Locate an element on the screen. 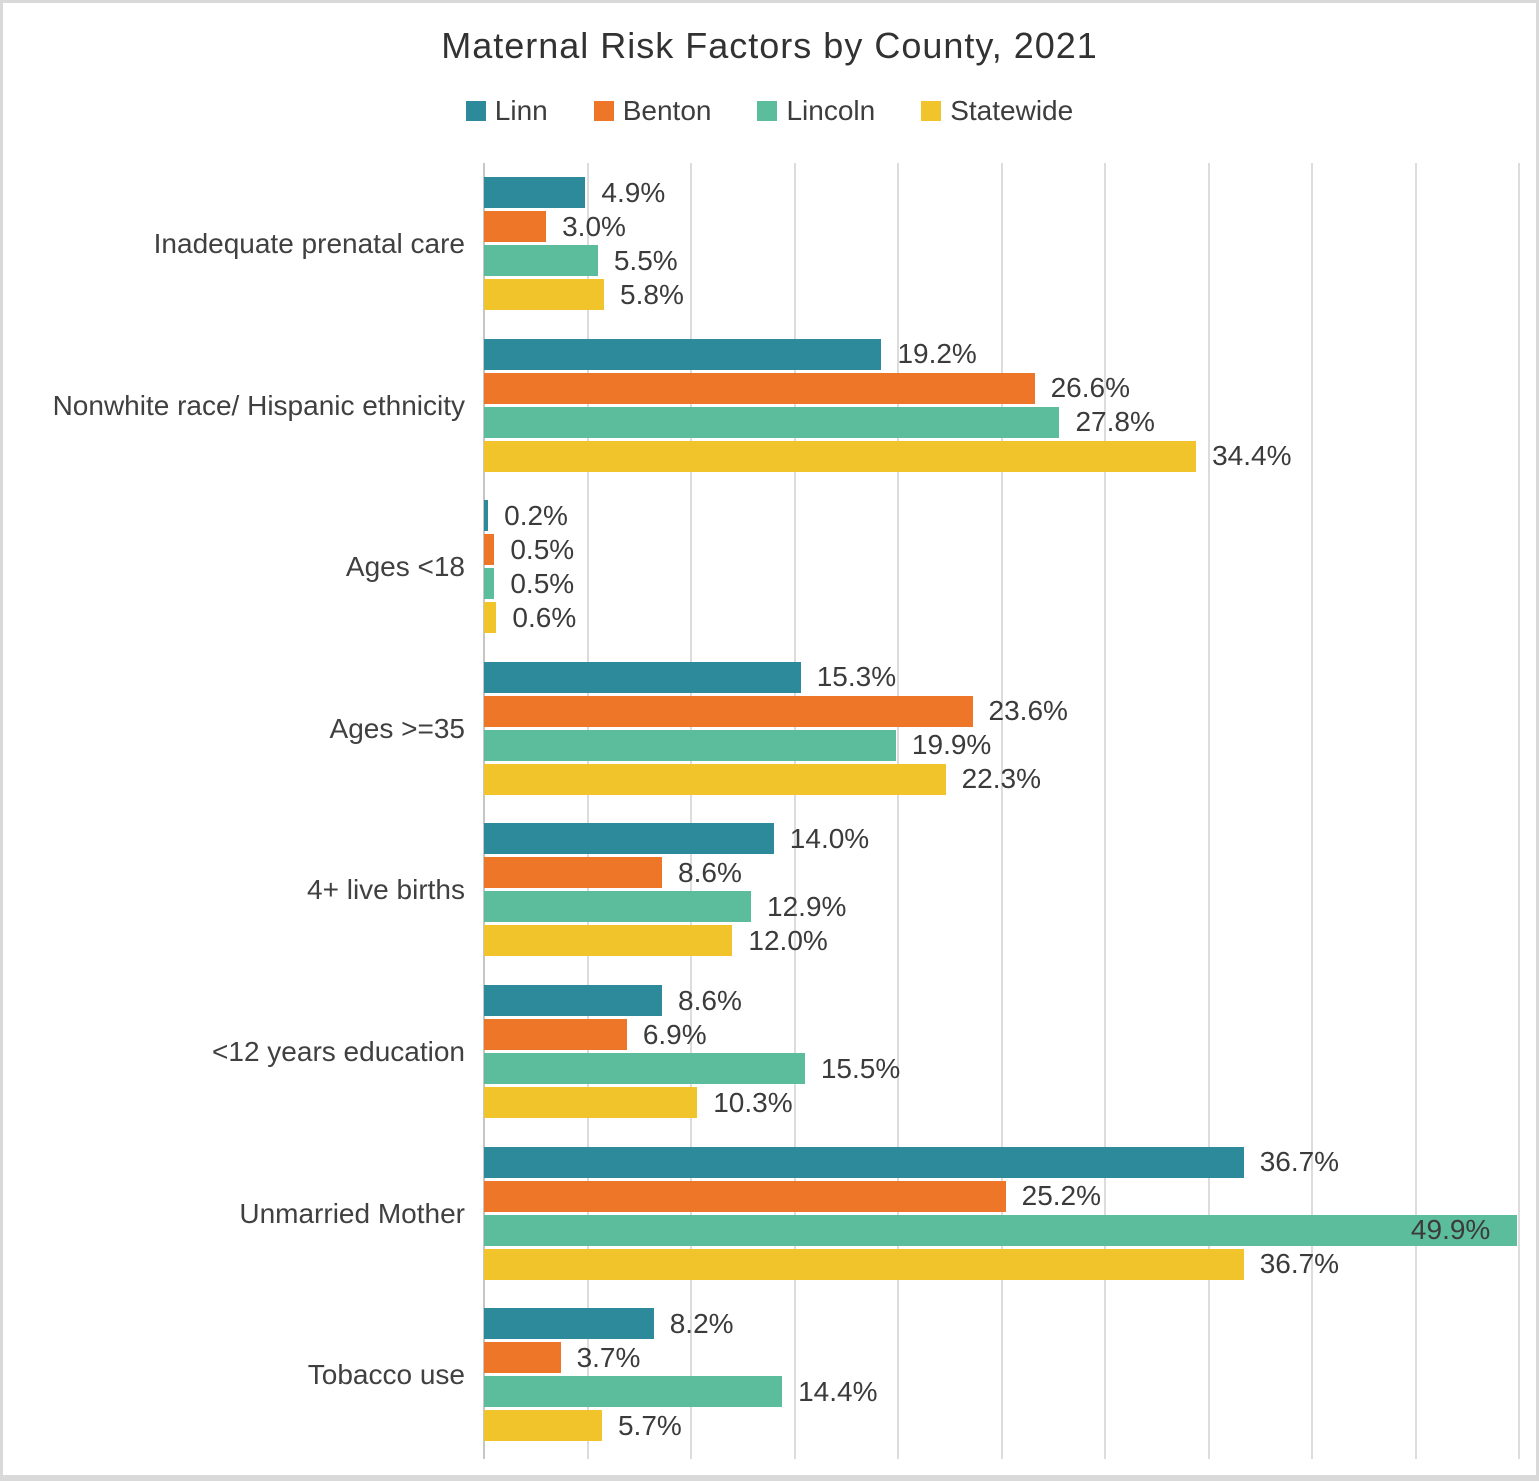 The height and width of the screenshot is (1481, 1539). category-label: Ages >=35 is located at coordinates (397, 728).